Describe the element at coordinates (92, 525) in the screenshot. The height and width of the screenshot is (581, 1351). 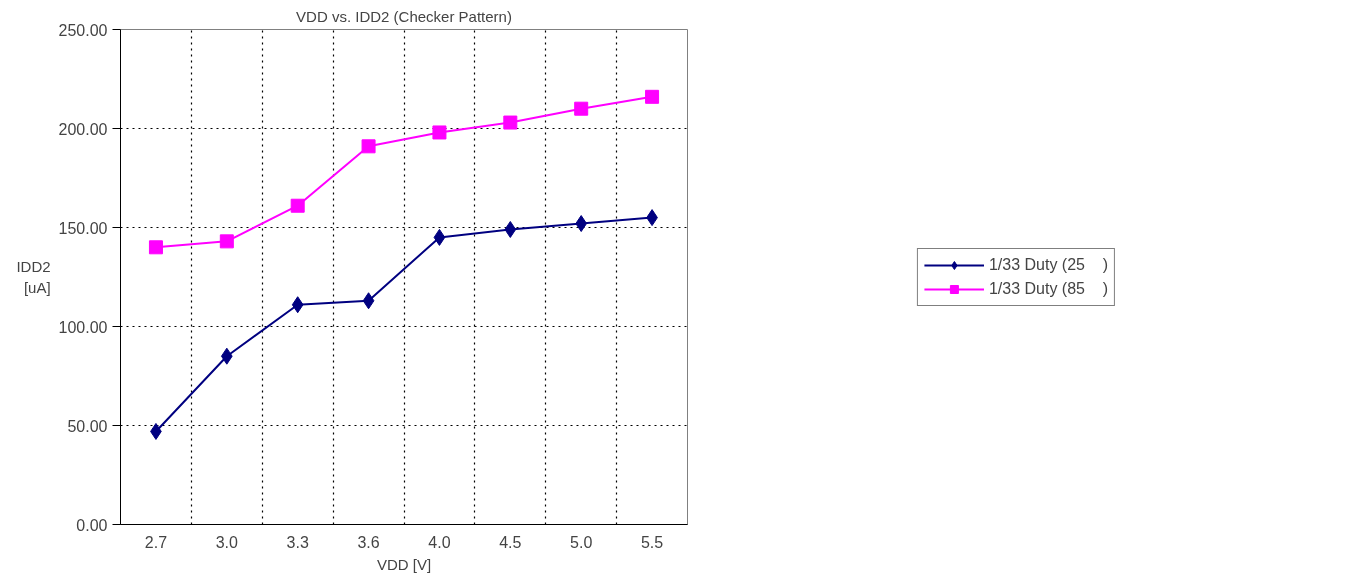
I see `y-tick-label: 0.00` at that location.